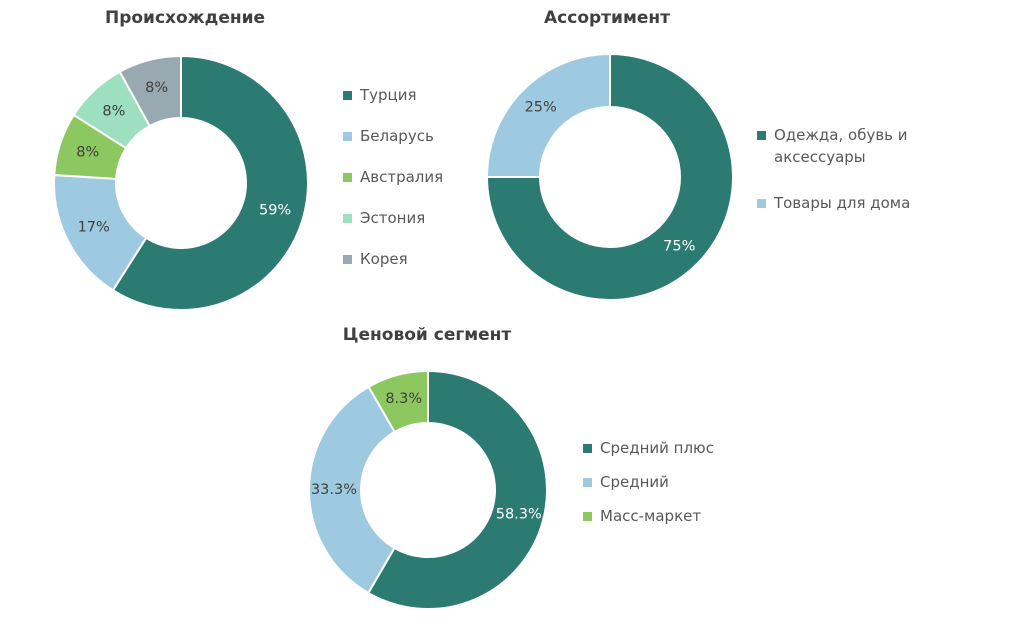 The height and width of the screenshot is (633, 1024). I want to click on chart-title-assortment: Ассортимент, so click(607, 18).